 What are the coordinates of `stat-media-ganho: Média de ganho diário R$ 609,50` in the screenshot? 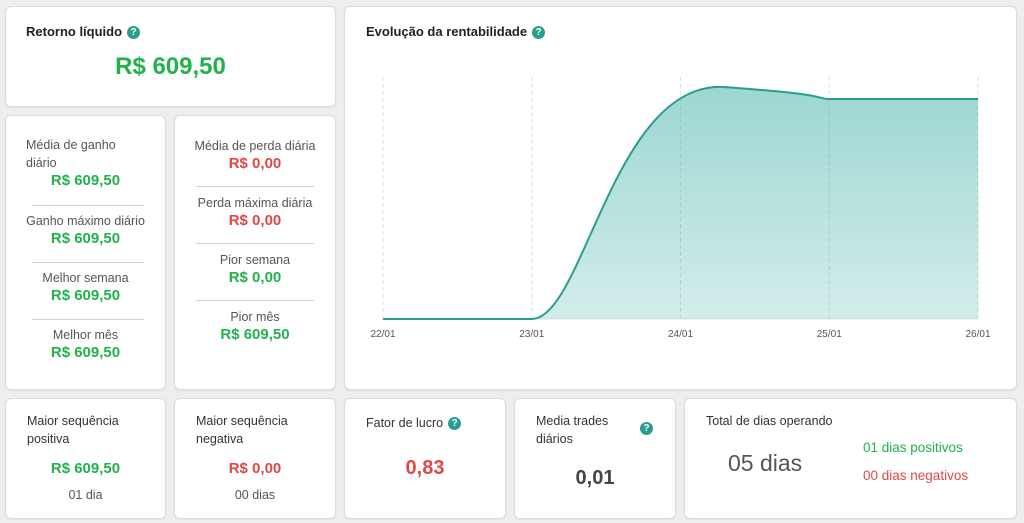 It's located at (85, 163).